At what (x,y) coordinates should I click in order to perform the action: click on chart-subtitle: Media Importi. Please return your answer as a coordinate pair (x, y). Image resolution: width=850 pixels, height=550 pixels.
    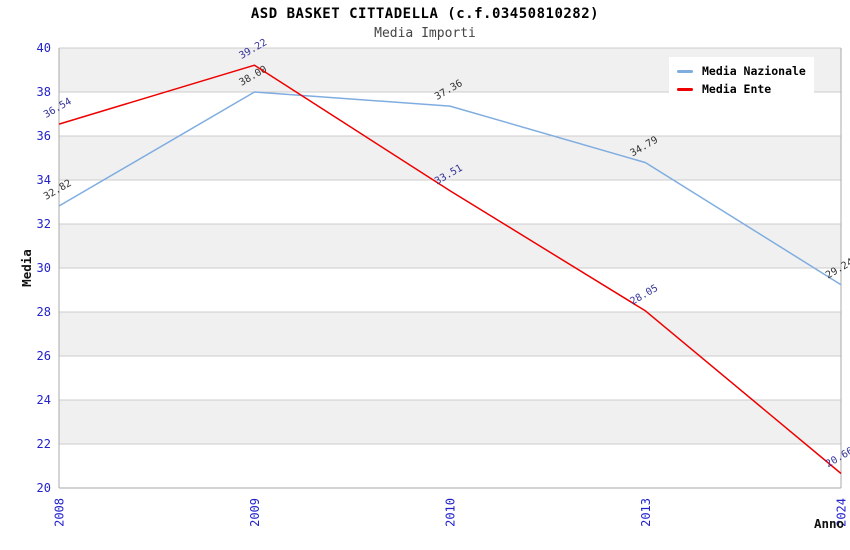
    Looking at the image, I should click on (425, 33).